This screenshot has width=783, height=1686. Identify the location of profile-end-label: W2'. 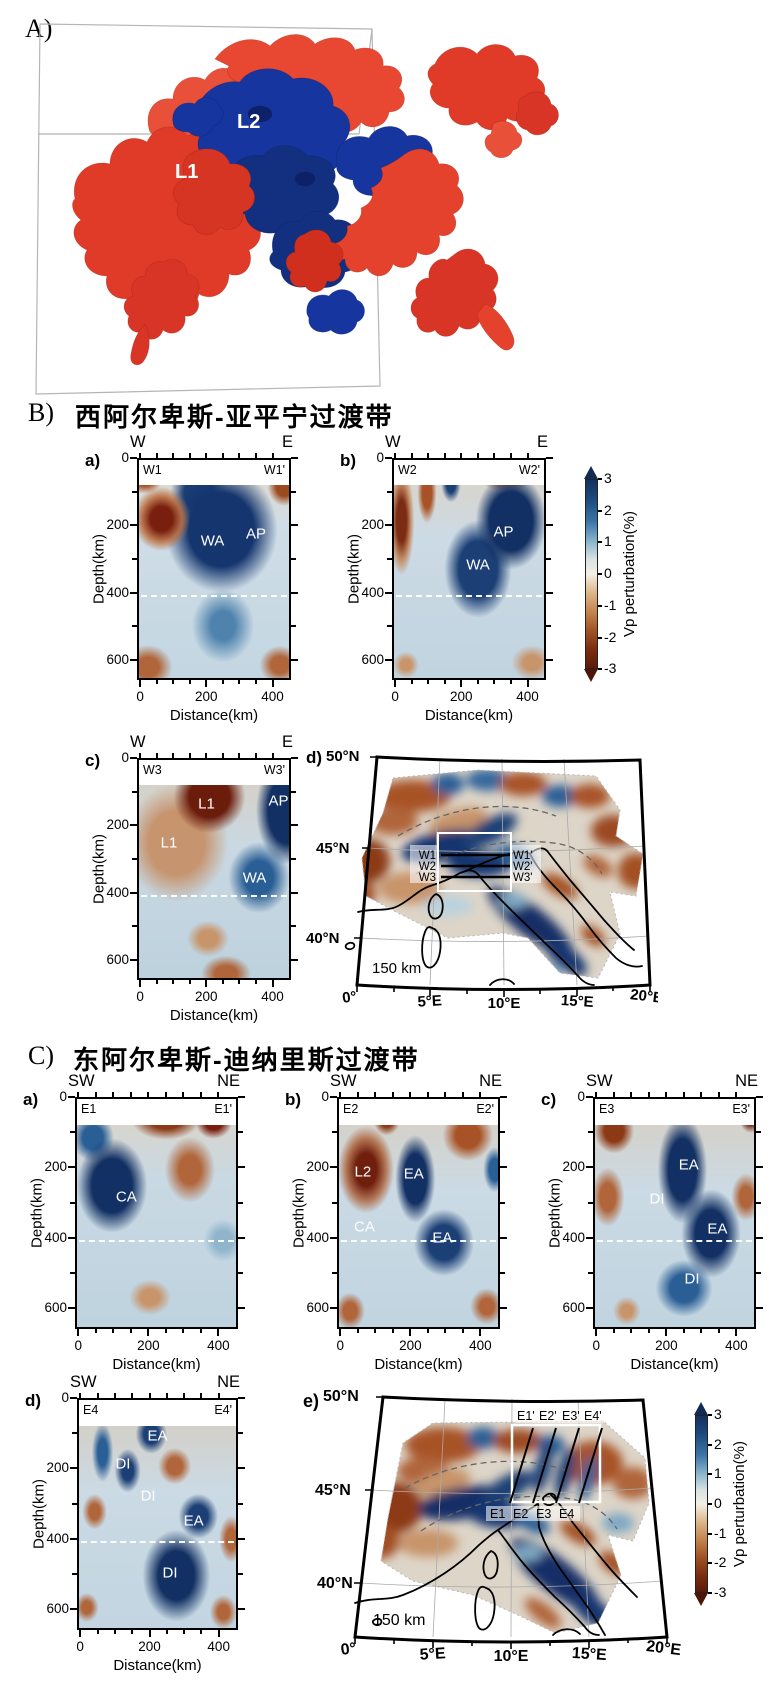
(529, 470).